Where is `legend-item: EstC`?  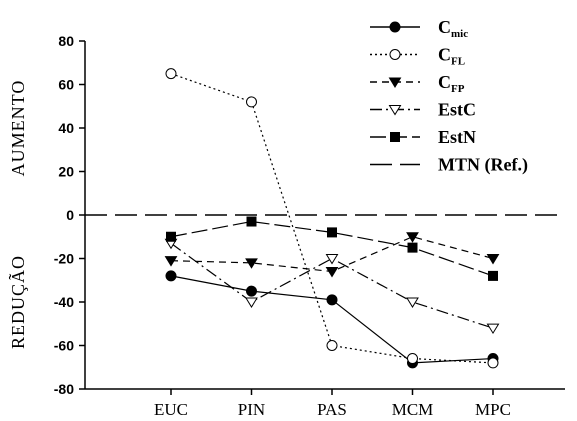
legend-item: EstC is located at coordinates (423, 110).